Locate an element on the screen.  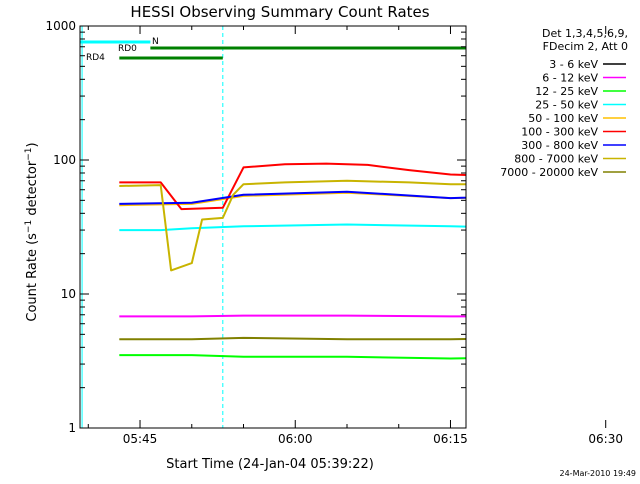
attenuator-bar-label-rd4: RD4 is located at coordinates (95, 58).